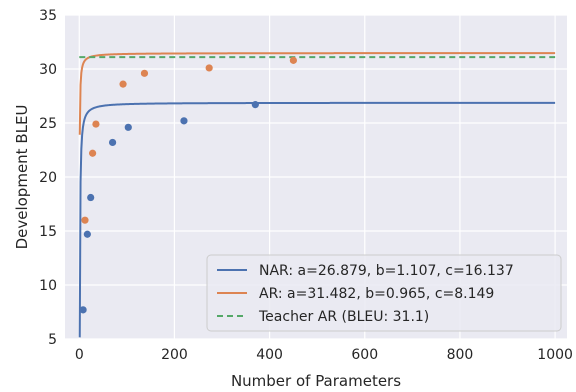 Image resolution: width=576 pixels, height=392 pixels. I want to click on legend-label-nar: NAR: a=26.879, b=1.107, c=16.137, so click(386, 271).